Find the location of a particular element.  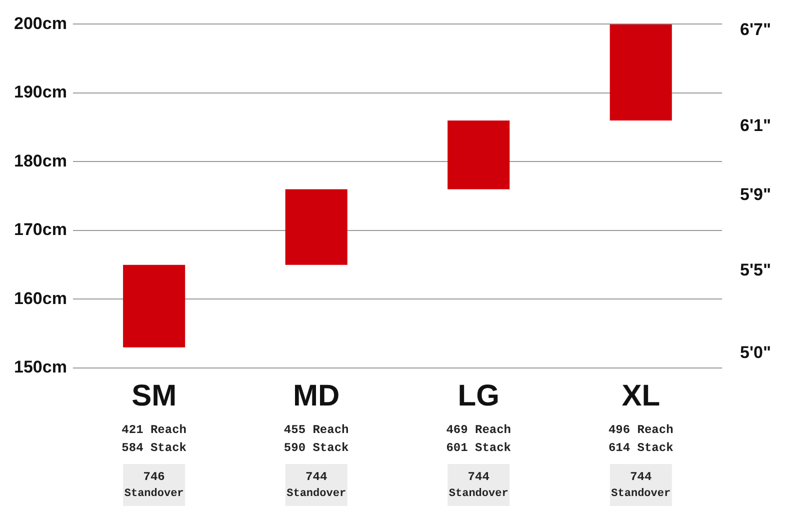

text: 421 Reach is located at coordinates (154, 430).